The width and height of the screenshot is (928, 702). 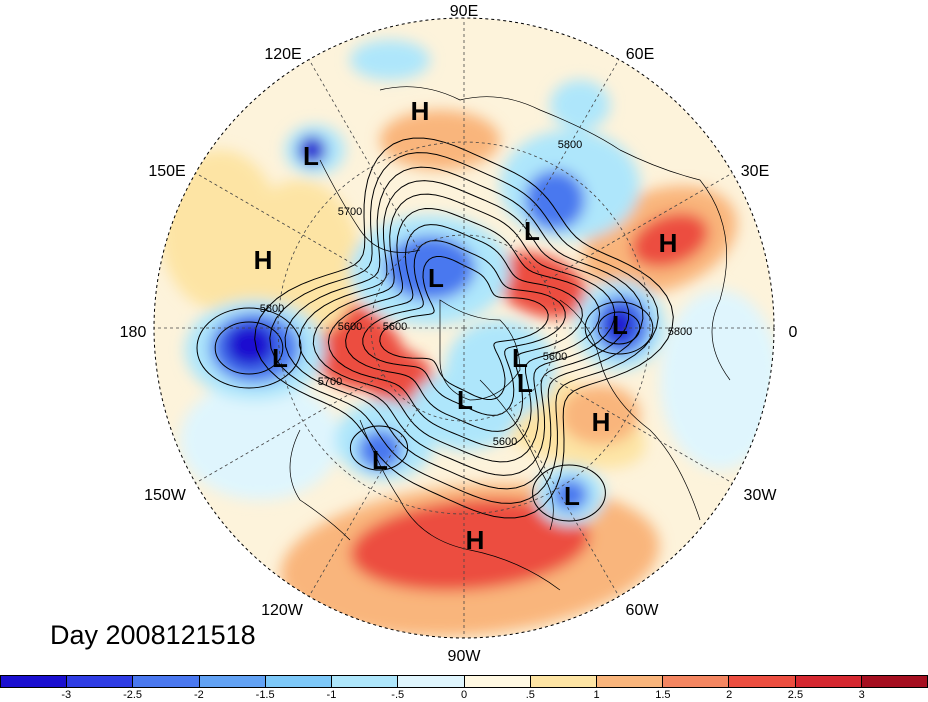 I want to click on colorbar-tick-label: 2, so click(x=729, y=695).